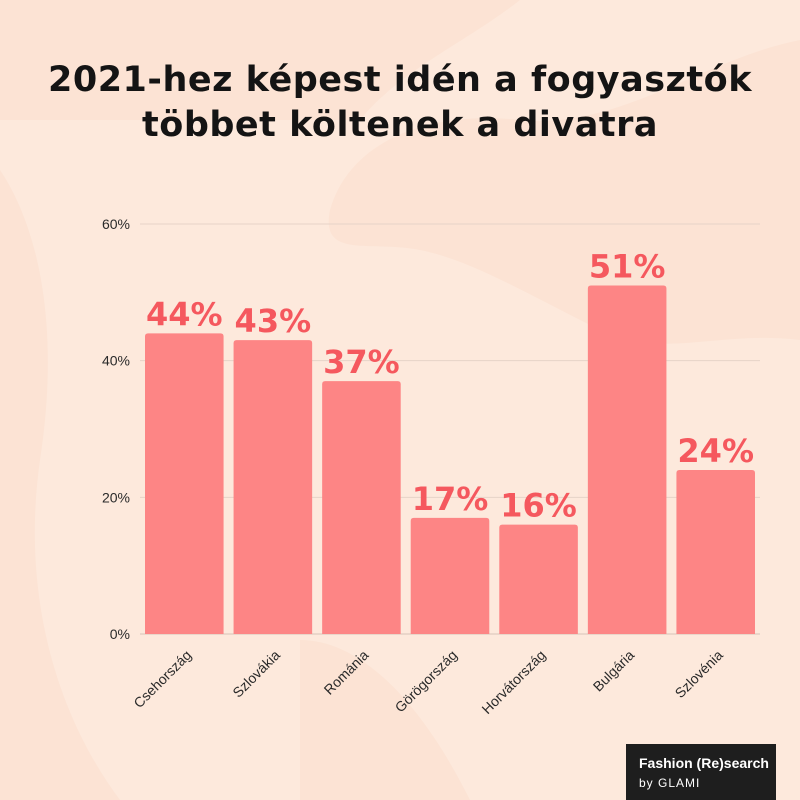 Image resolution: width=800 pixels, height=800 pixels. What do you see at coordinates (701, 772) in the screenshot?
I see `brand-badge: Fashion (Re)search by GLAMI` at bounding box center [701, 772].